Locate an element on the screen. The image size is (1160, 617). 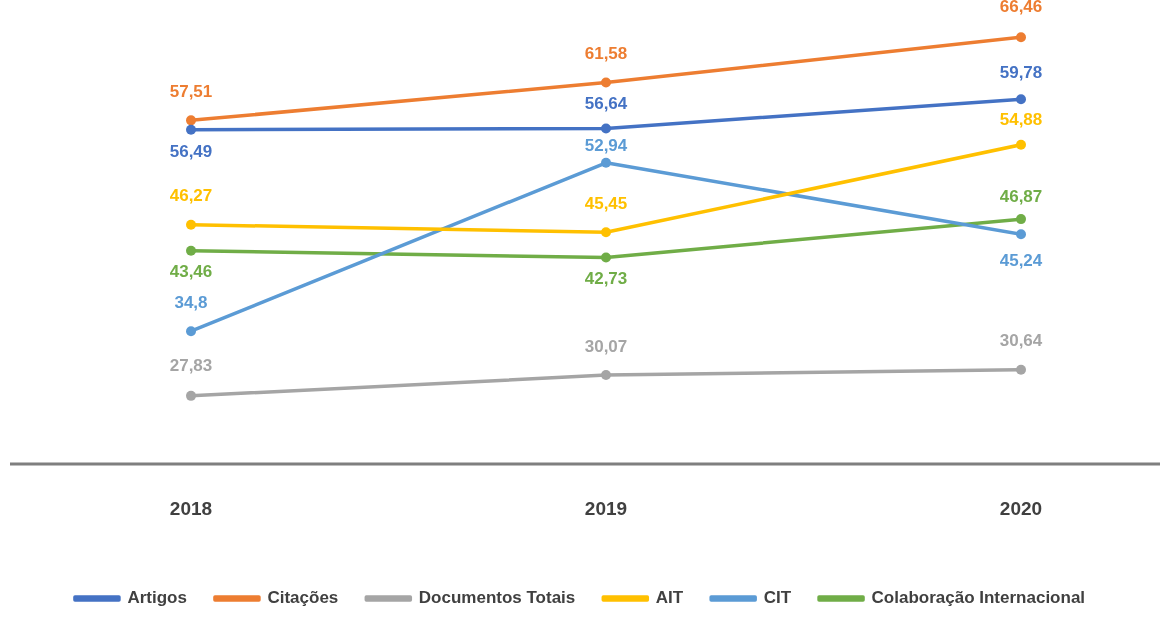
legend-label: Documentos Totais is located at coordinates (497, 598).